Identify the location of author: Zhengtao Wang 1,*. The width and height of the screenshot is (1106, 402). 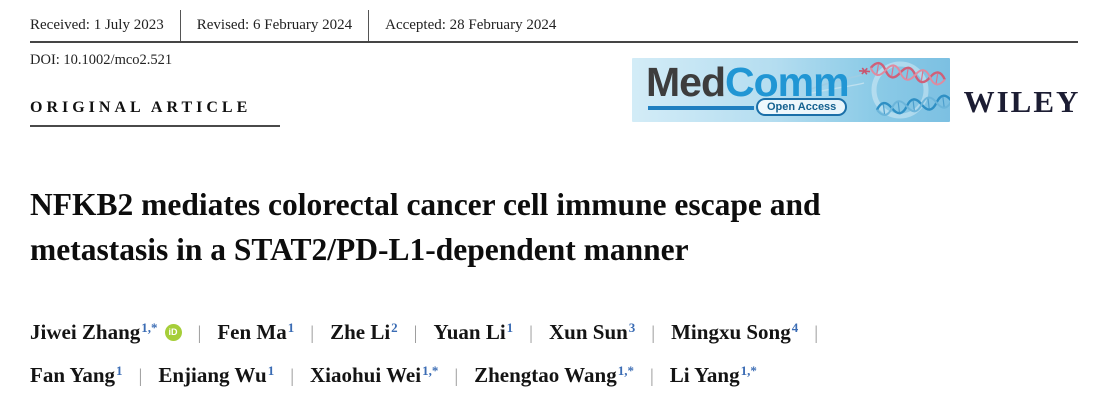
(554, 375).